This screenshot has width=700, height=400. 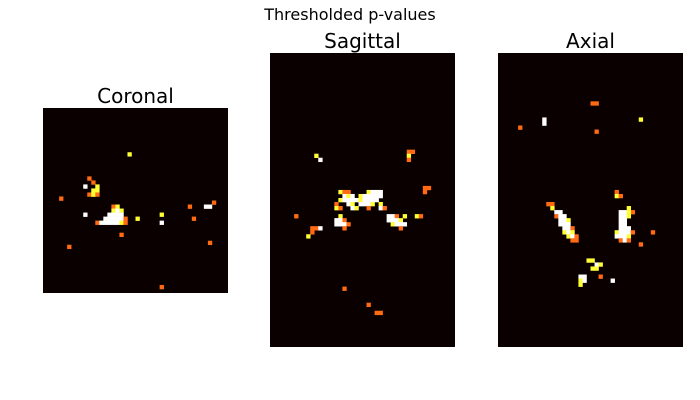 I want to click on sagittal-title: Sagittal, so click(x=362, y=41).